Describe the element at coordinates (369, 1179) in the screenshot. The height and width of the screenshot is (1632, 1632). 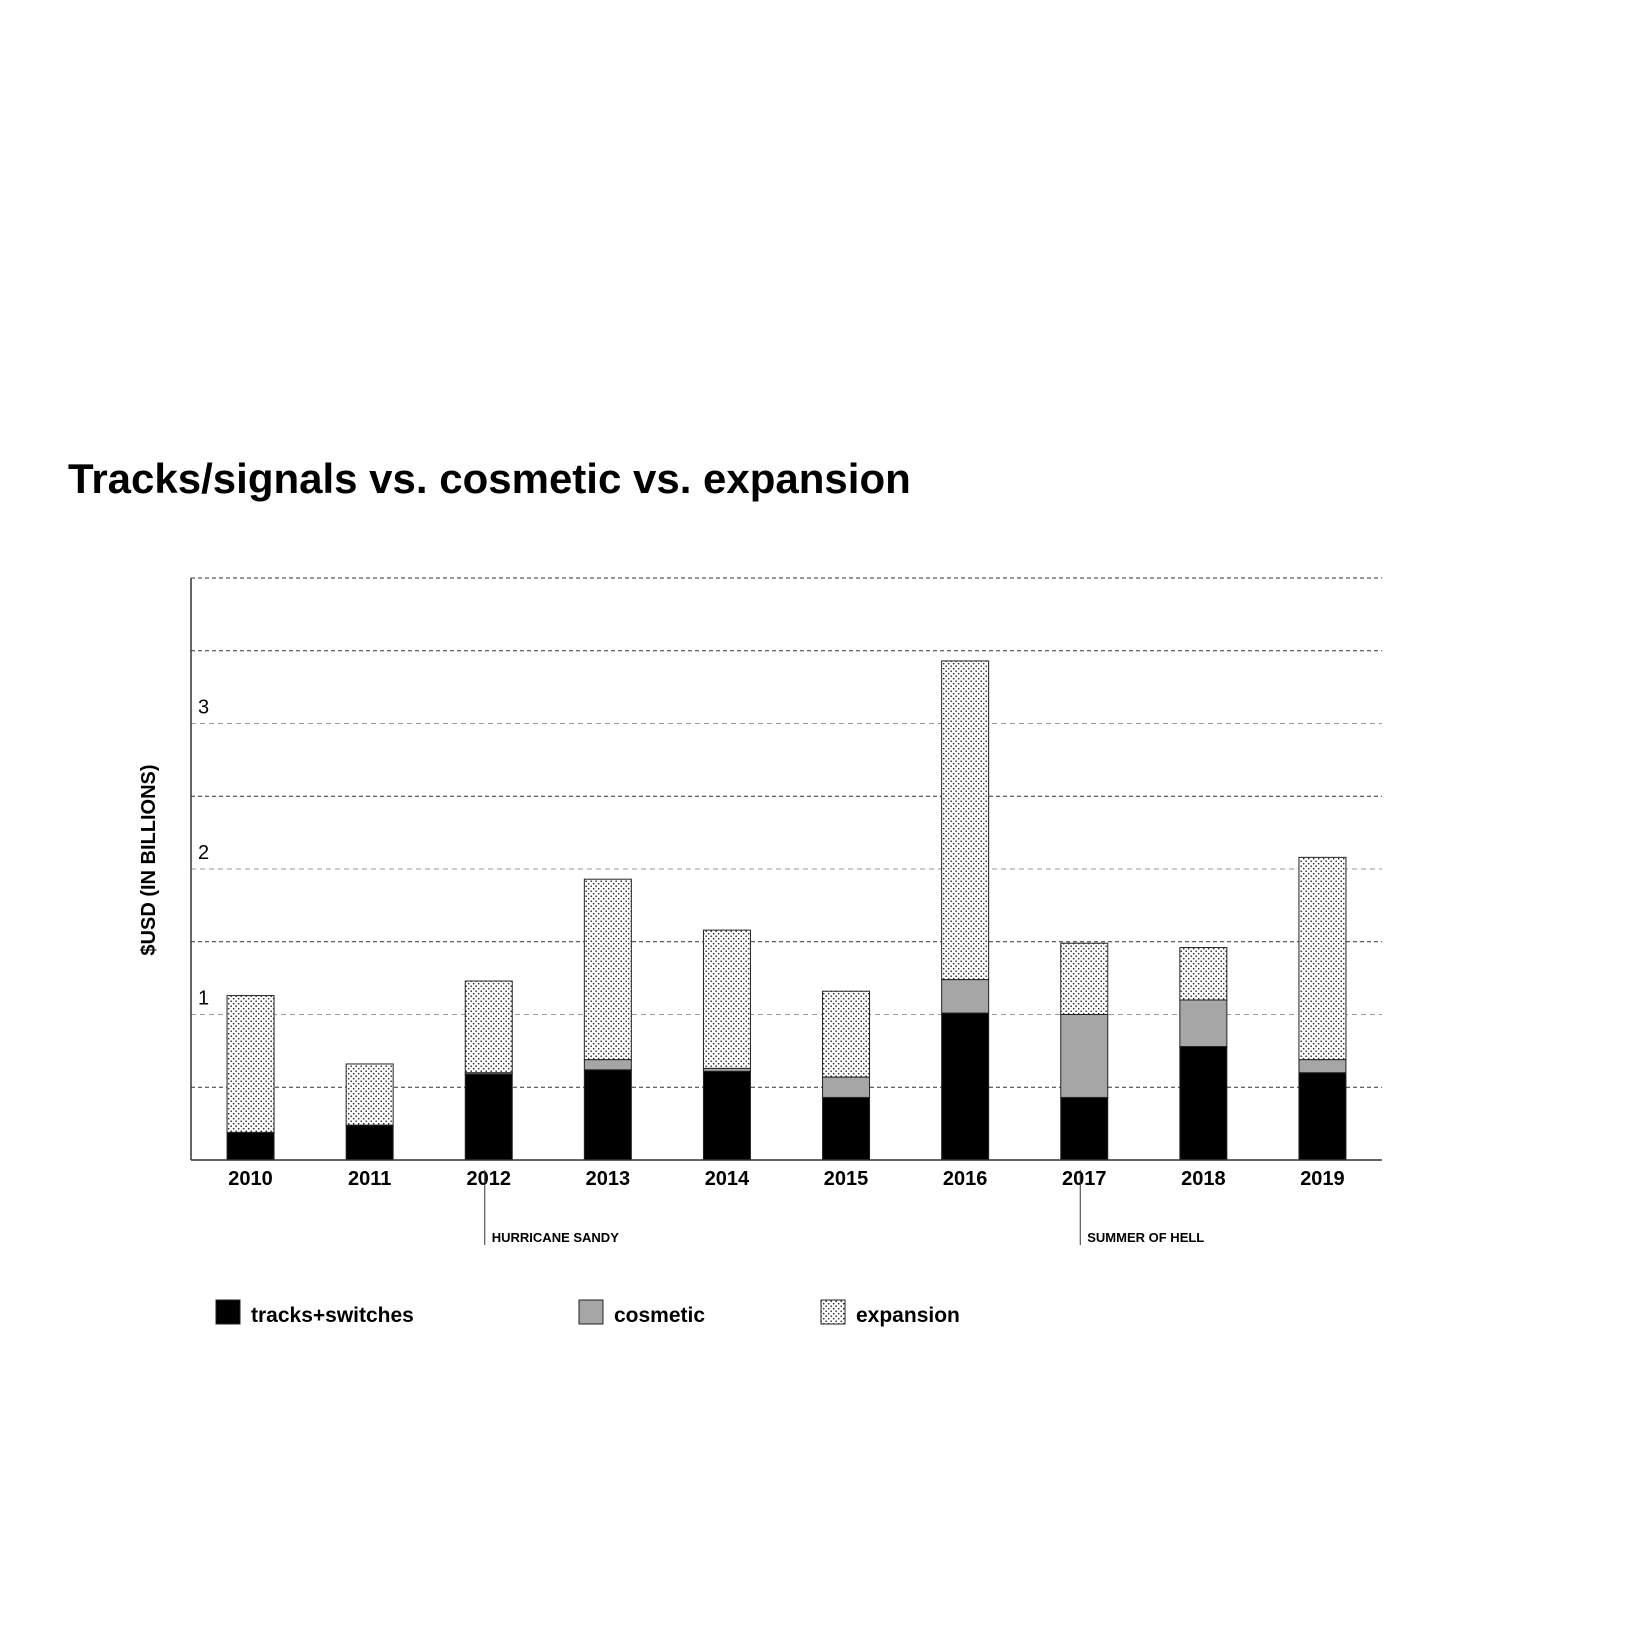
I see `x-tick-label: 2011` at that location.